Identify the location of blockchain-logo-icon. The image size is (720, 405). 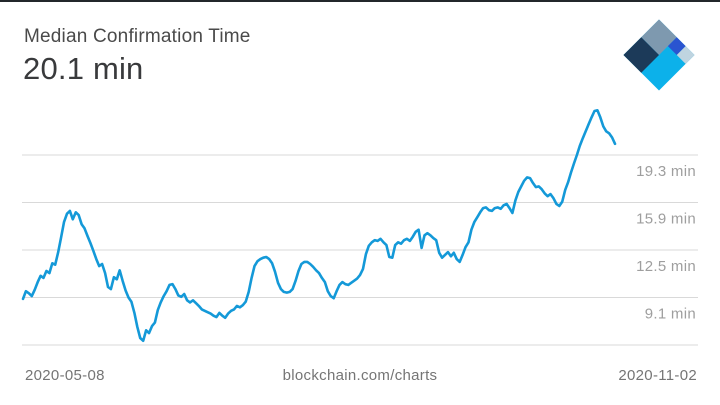
(659, 55).